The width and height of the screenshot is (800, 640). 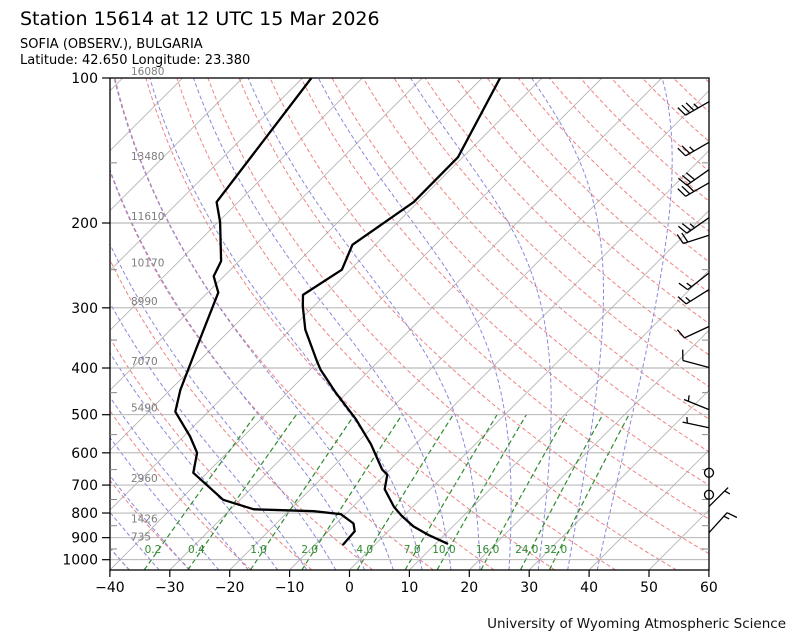 What do you see at coordinates (135, 60) in the screenshot?
I see `station-coordinates: Latitude: 42.650 Longitude: 23.380` at bounding box center [135, 60].